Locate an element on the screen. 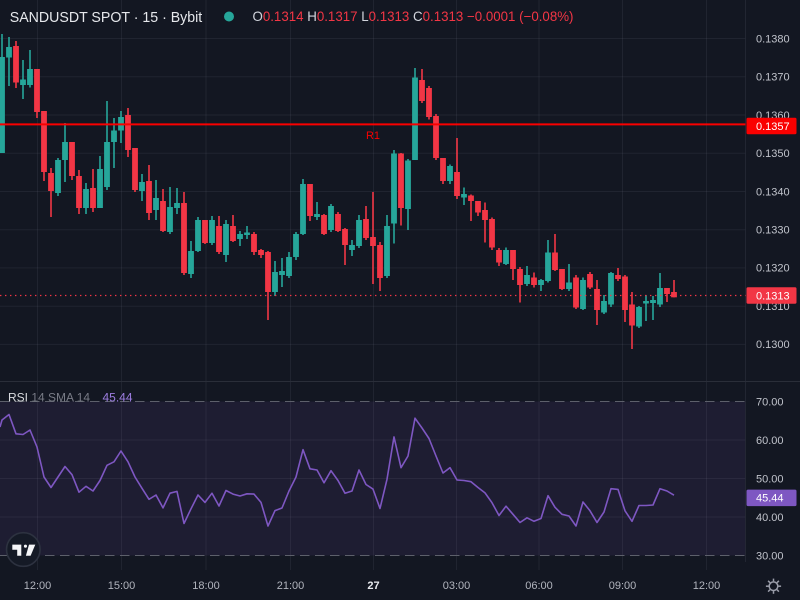 Image resolution: width=800 pixels, height=600 pixels. svg-text: 60.00 is located at coordinates (770, 441).